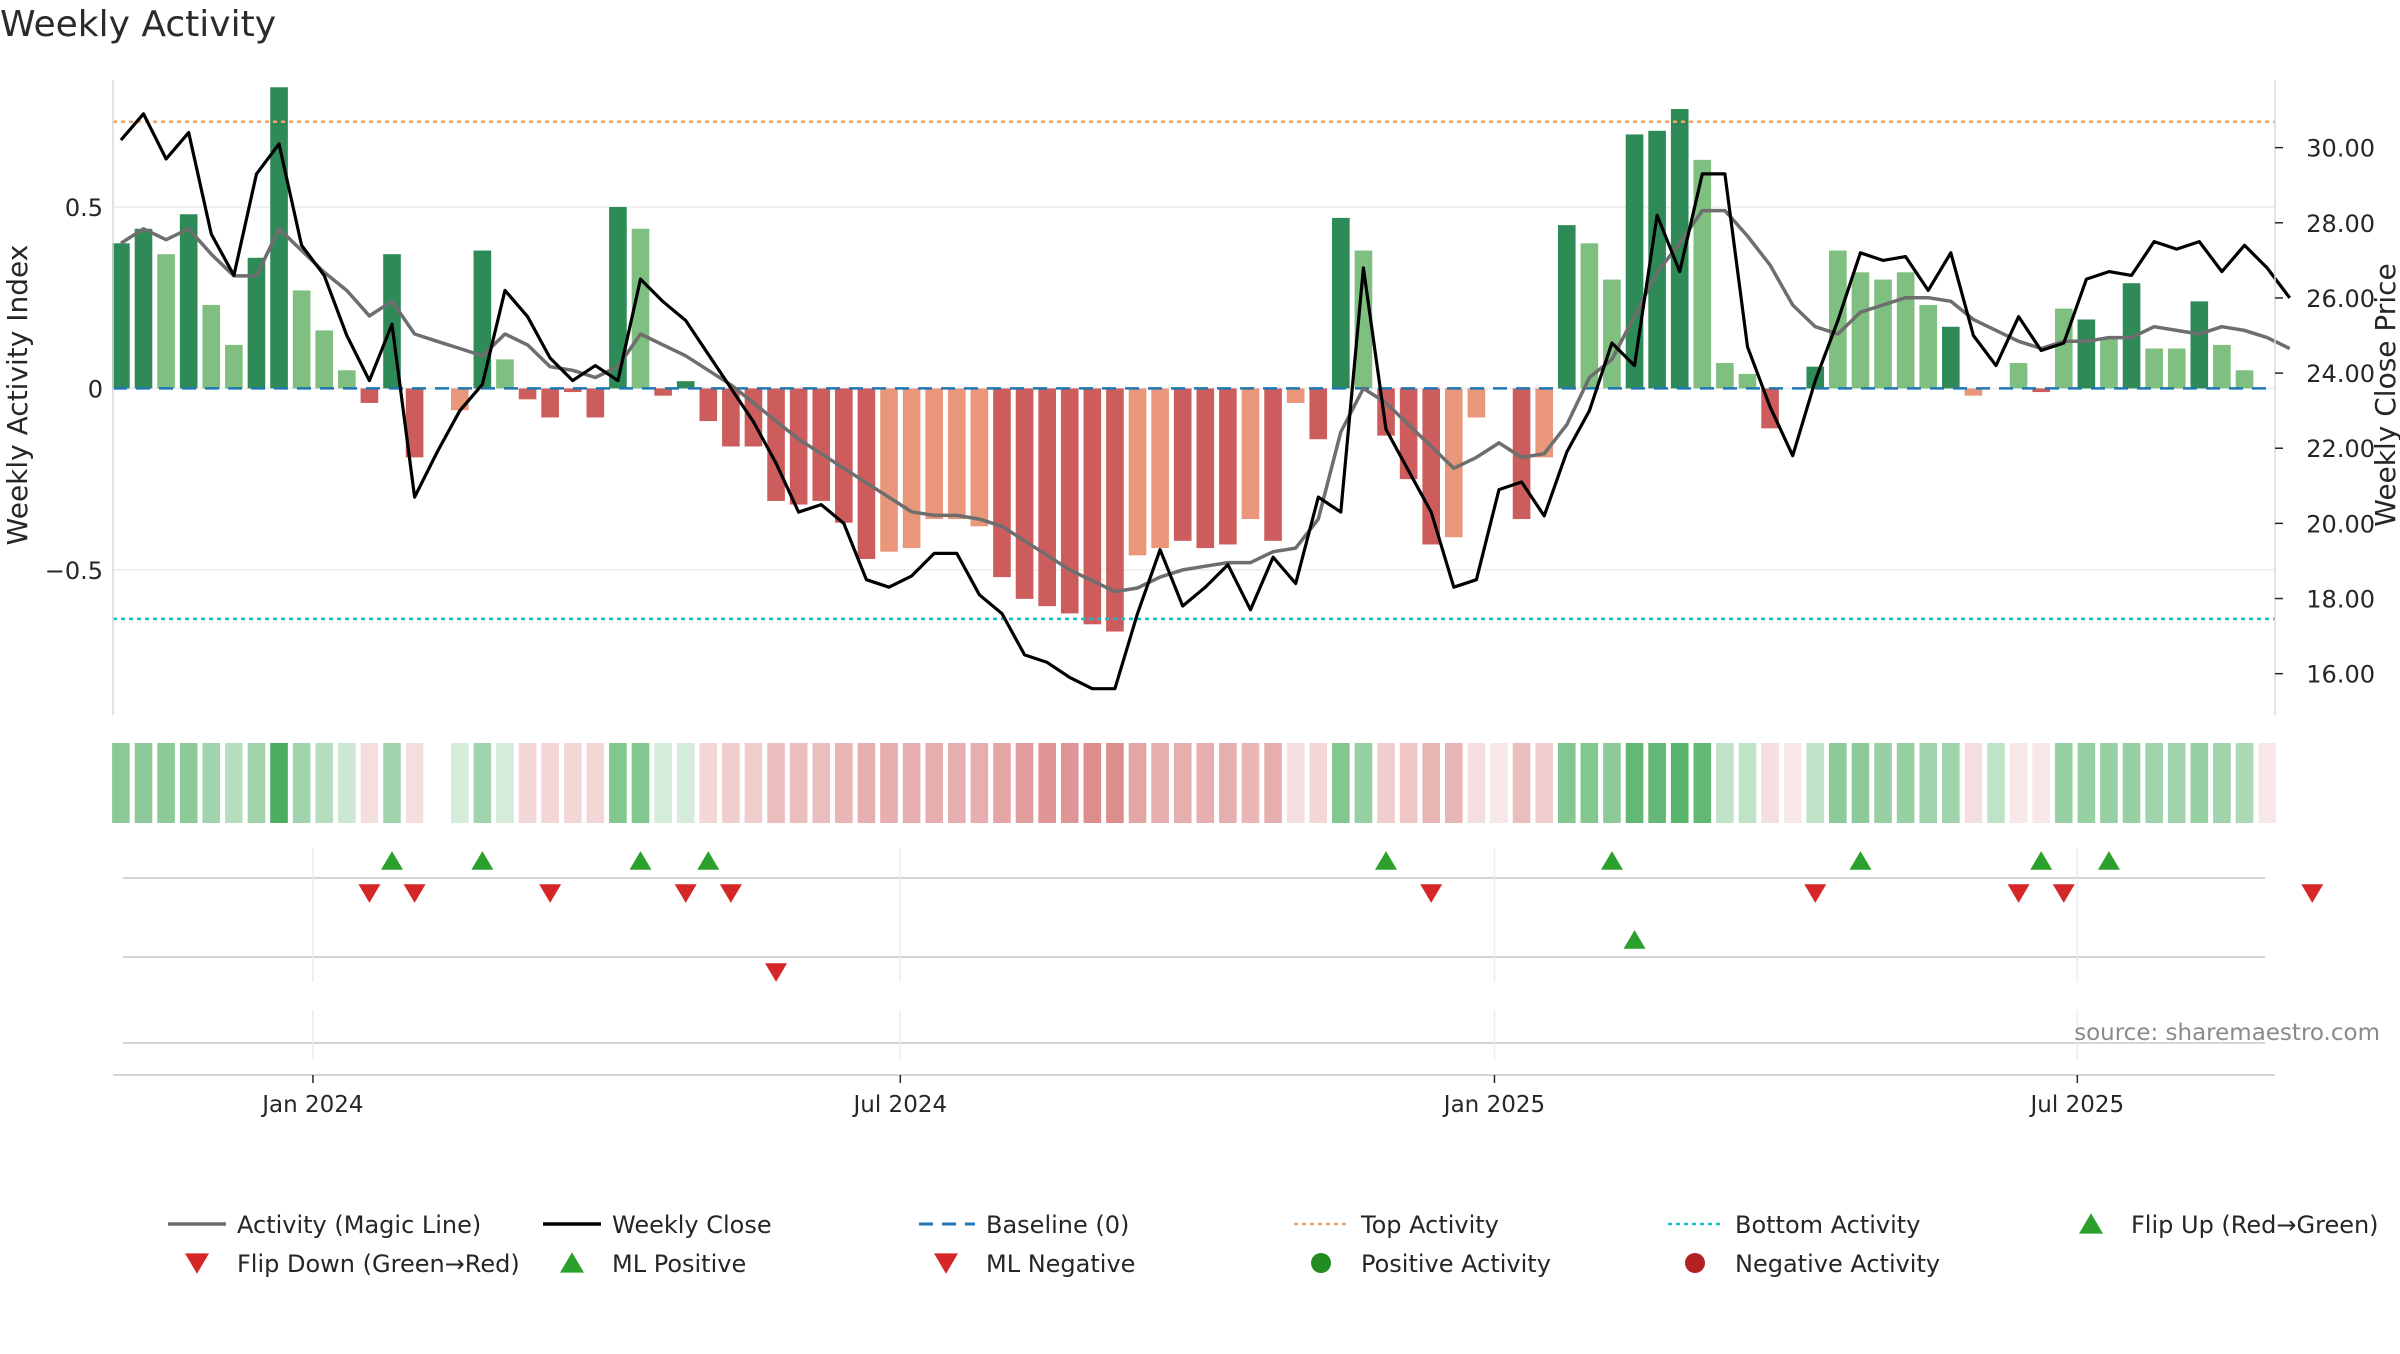  I want to click on right-tick-label: 18.00, so click(2340, 600).